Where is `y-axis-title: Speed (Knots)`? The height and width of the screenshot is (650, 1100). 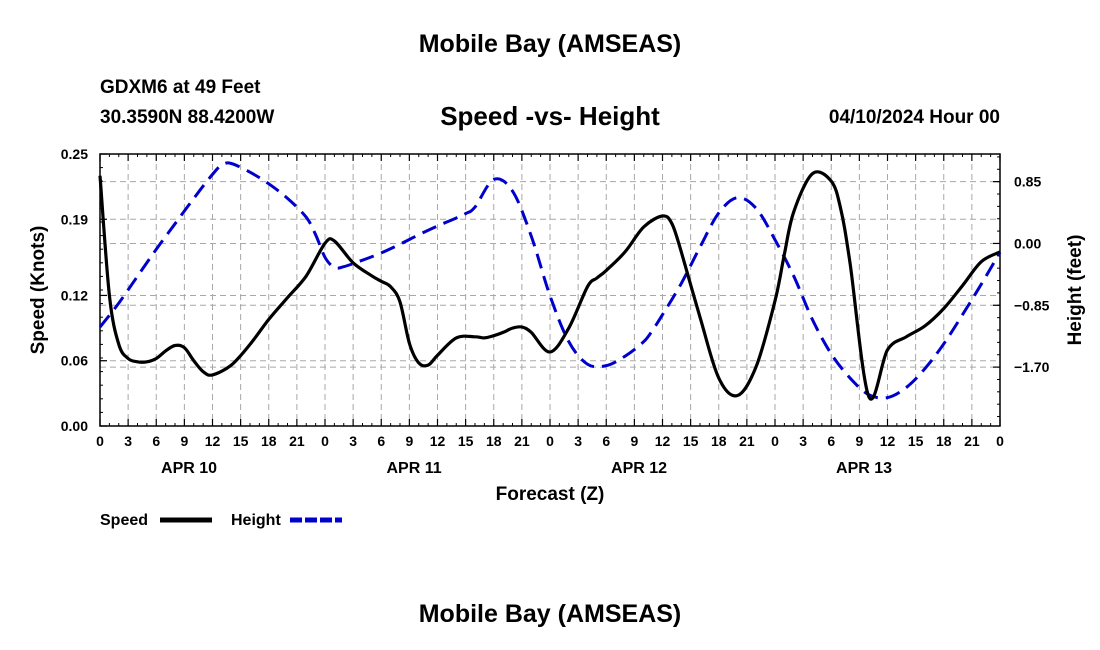 y-axis-title: Speed (Knots) is located at coordinates (38, 290).